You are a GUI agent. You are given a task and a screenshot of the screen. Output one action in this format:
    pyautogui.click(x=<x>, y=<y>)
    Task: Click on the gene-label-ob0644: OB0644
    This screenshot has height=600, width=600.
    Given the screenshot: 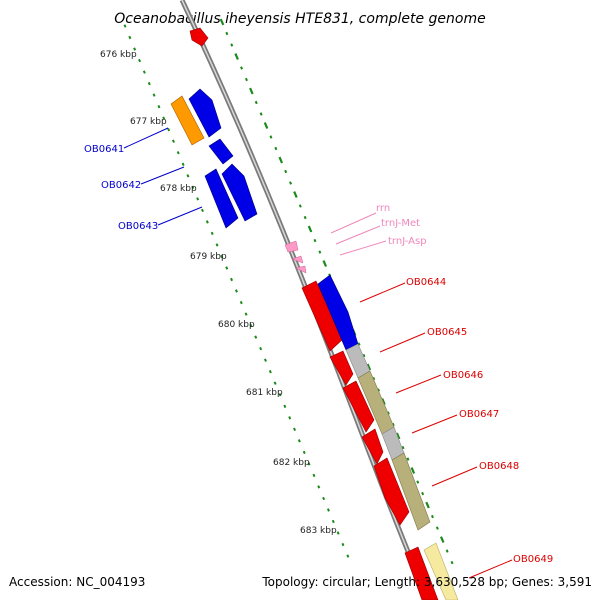 What is the action you would take?
    pyautogui.click(x=426, y=282)
    